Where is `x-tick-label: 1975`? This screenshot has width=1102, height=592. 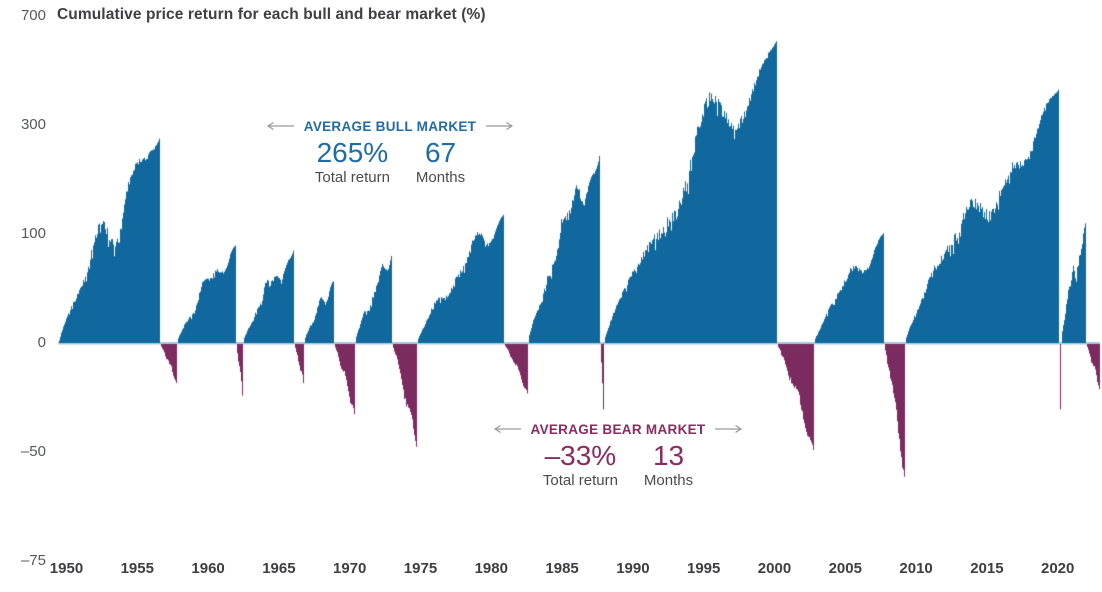 x-tick-label: 1975 is located at coordinates (420, 568).